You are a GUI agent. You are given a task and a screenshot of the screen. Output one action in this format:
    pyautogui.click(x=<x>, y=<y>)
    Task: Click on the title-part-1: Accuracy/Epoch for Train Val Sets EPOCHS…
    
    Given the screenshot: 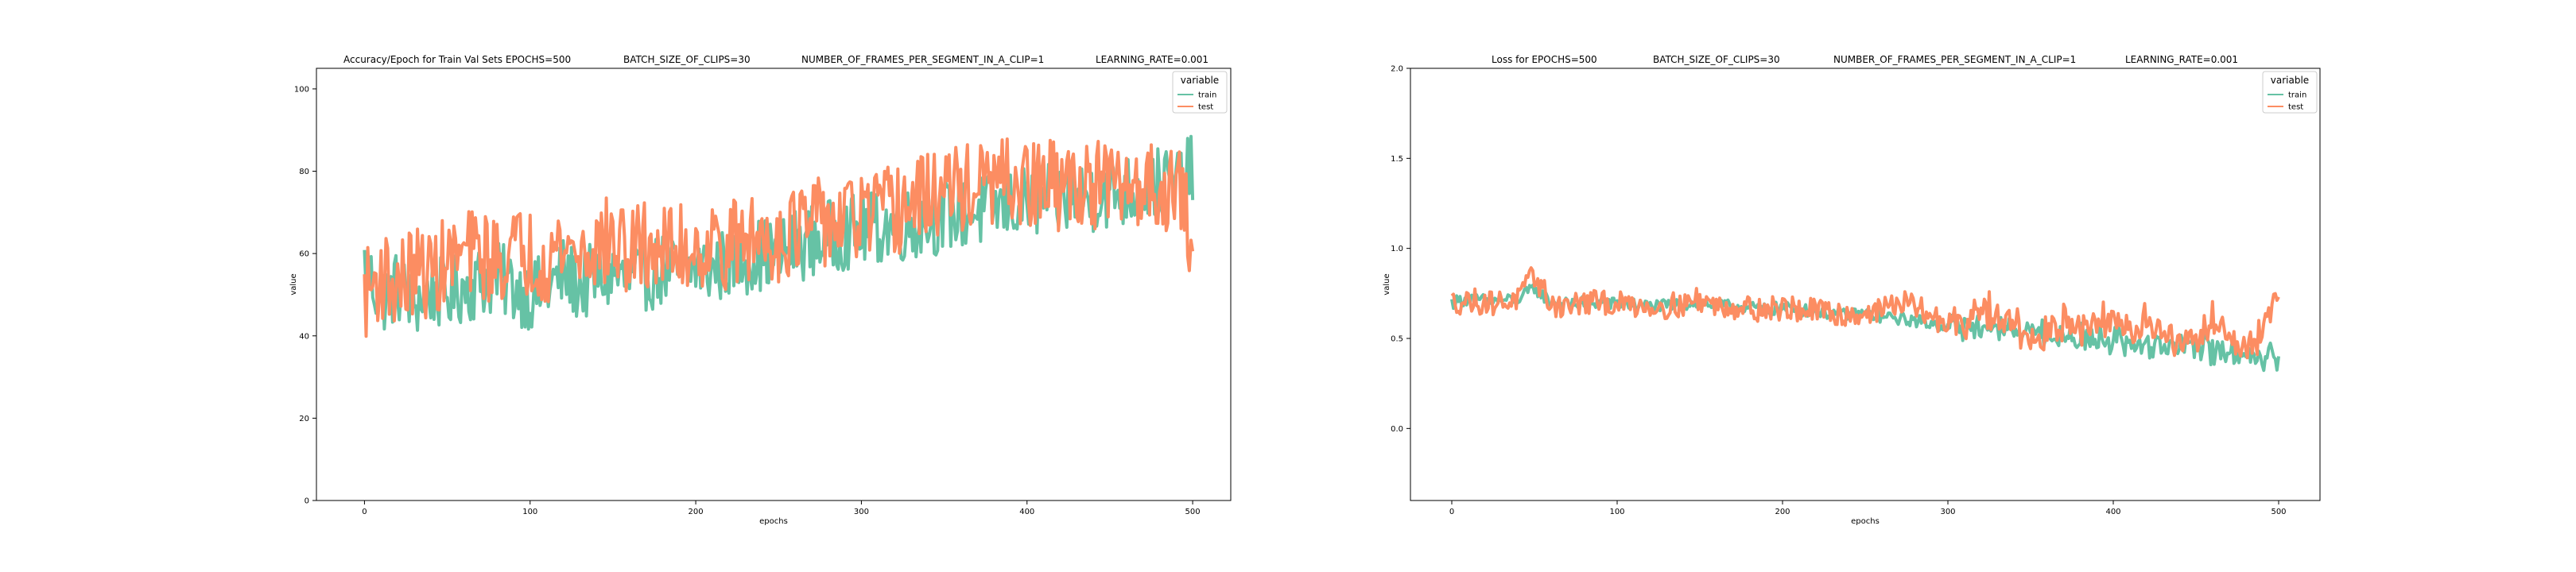 What is the action you would take?
    pyautogui.click(x=457, y=59)
    